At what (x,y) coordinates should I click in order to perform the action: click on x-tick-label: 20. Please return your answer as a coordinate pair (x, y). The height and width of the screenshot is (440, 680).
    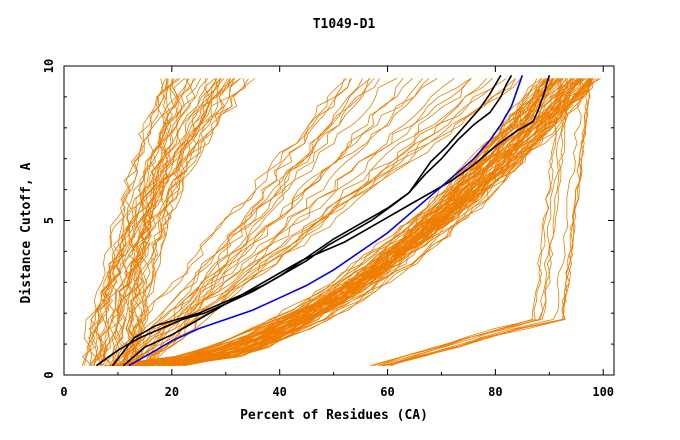
    Looking at the image, I should click on (172, 392).